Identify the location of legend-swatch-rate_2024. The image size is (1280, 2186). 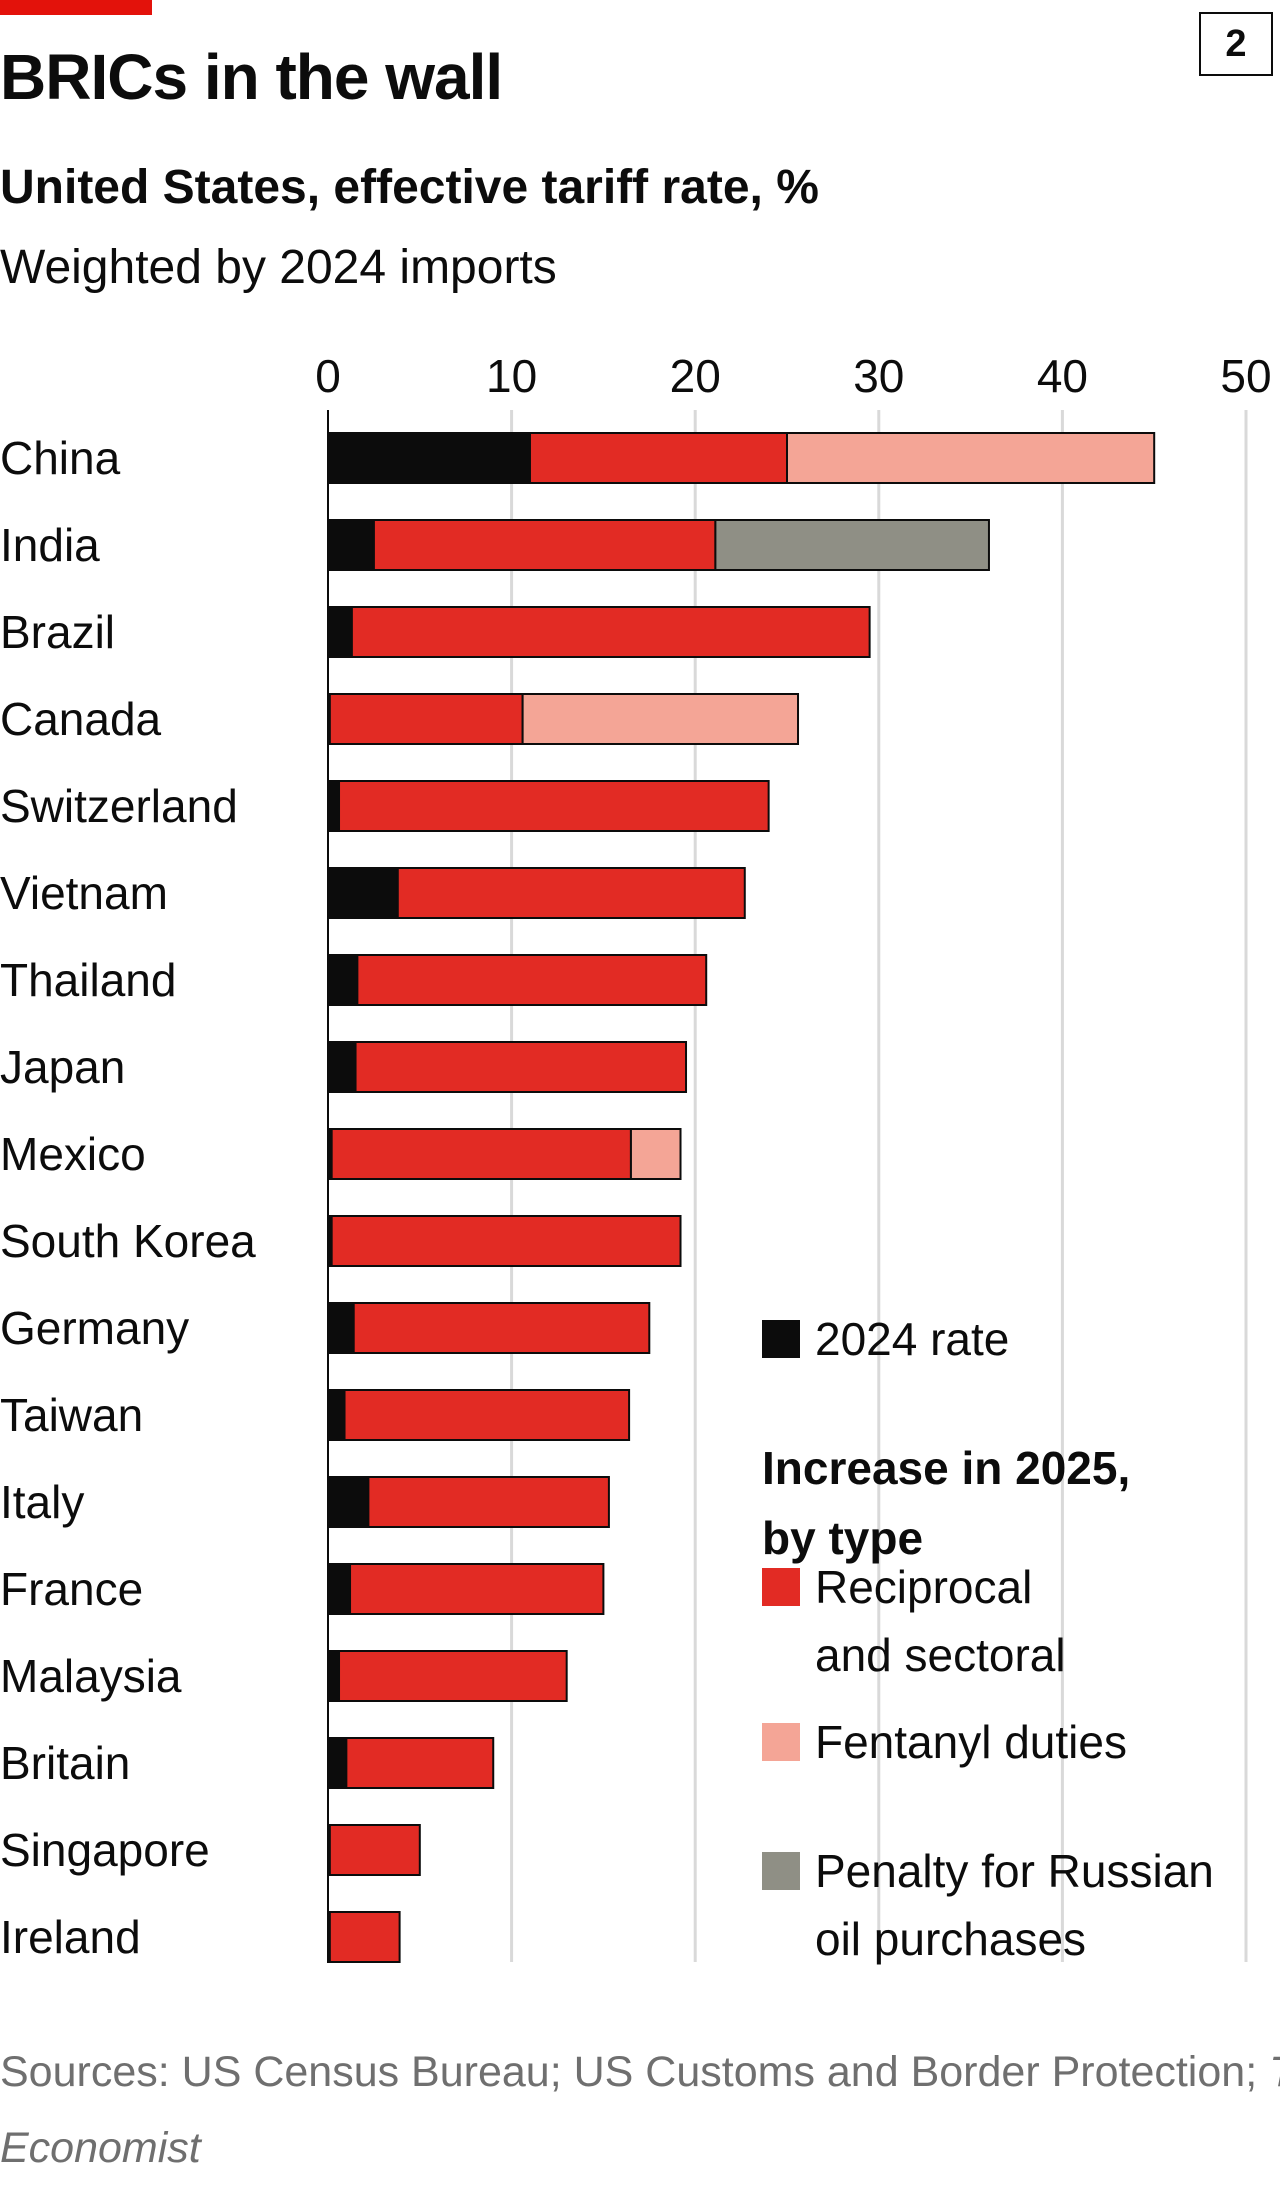
(781, 1339).